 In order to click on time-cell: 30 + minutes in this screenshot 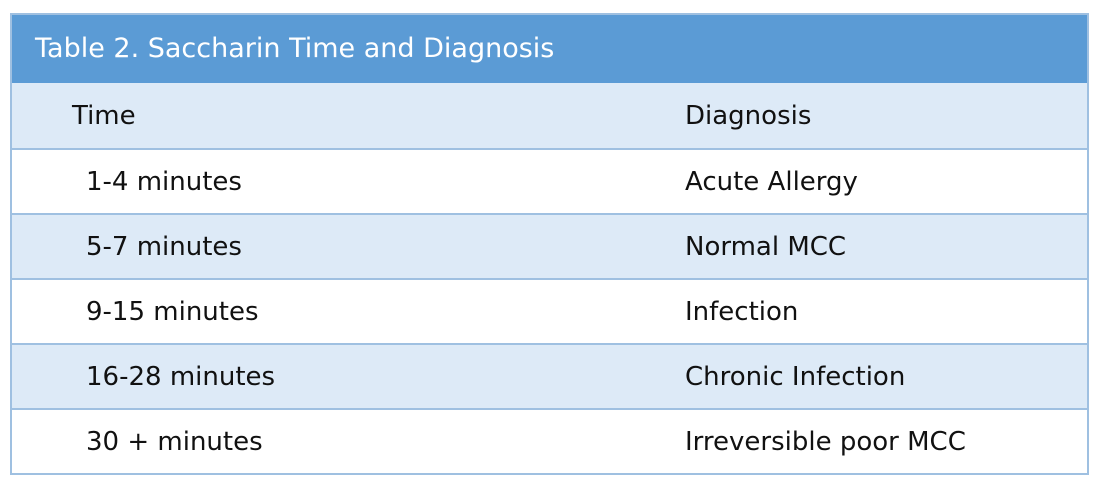, I will do `click(174, 441)`.